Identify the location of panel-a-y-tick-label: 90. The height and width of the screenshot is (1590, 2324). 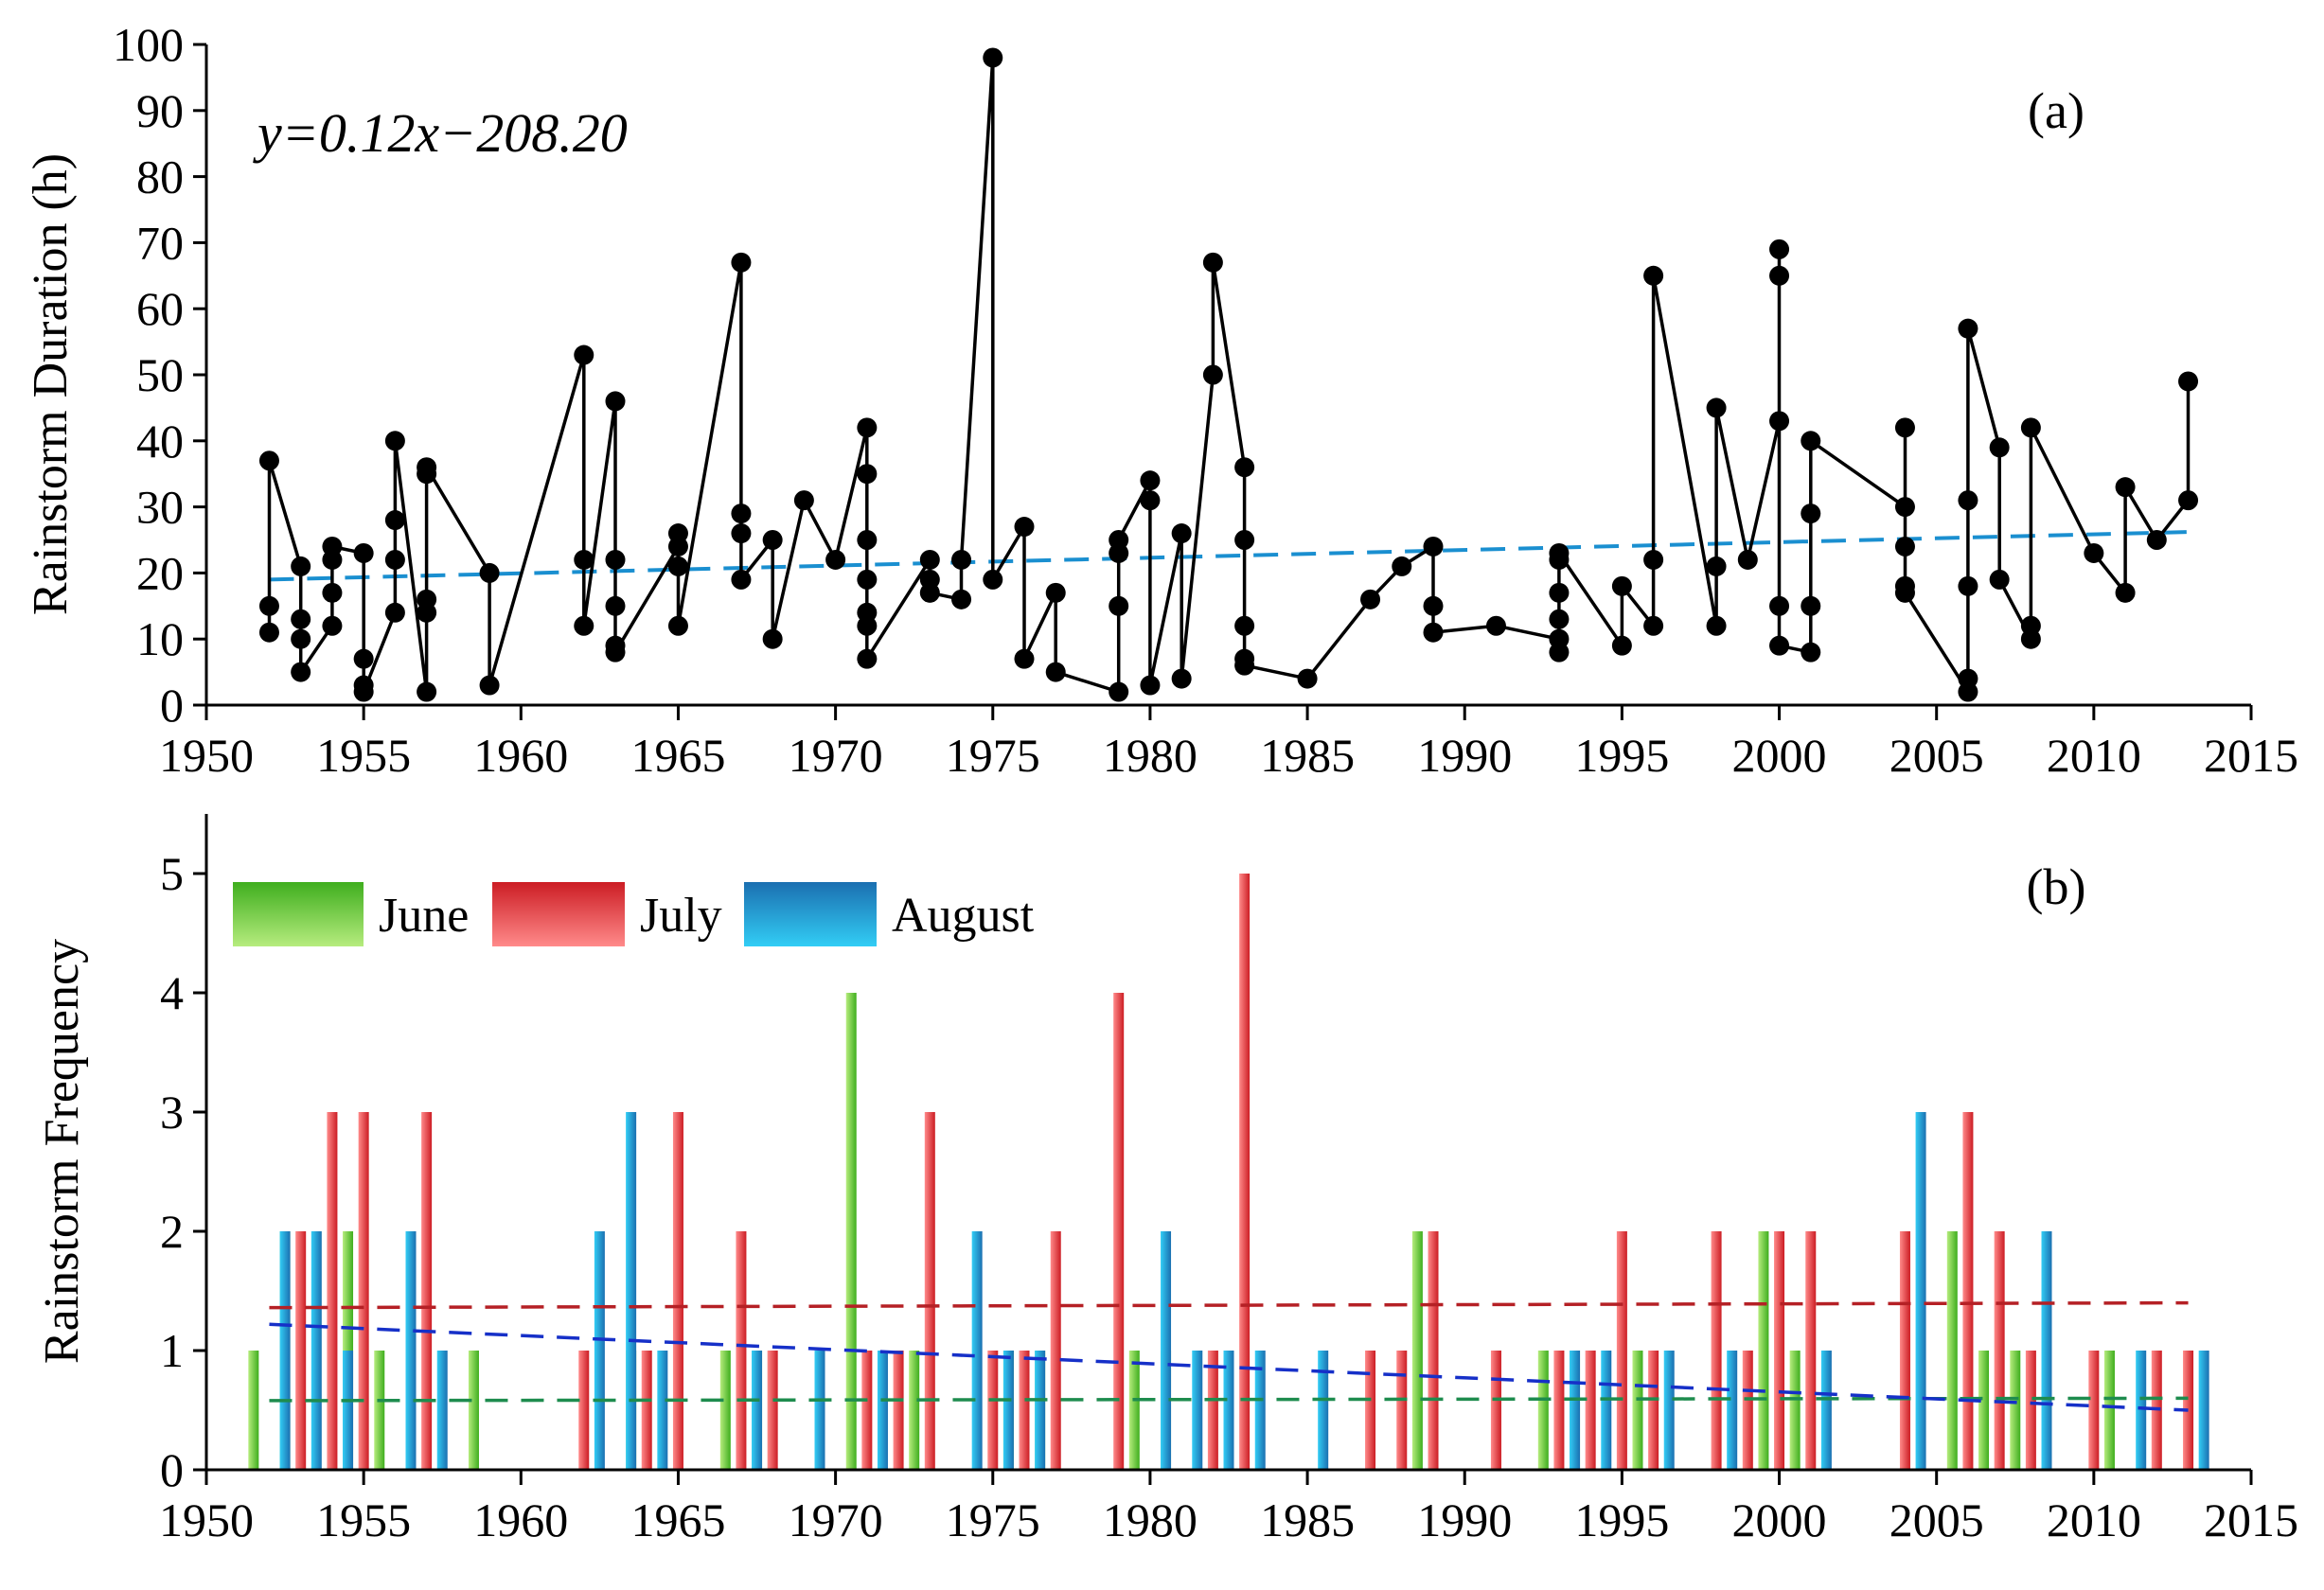
(160, 110).